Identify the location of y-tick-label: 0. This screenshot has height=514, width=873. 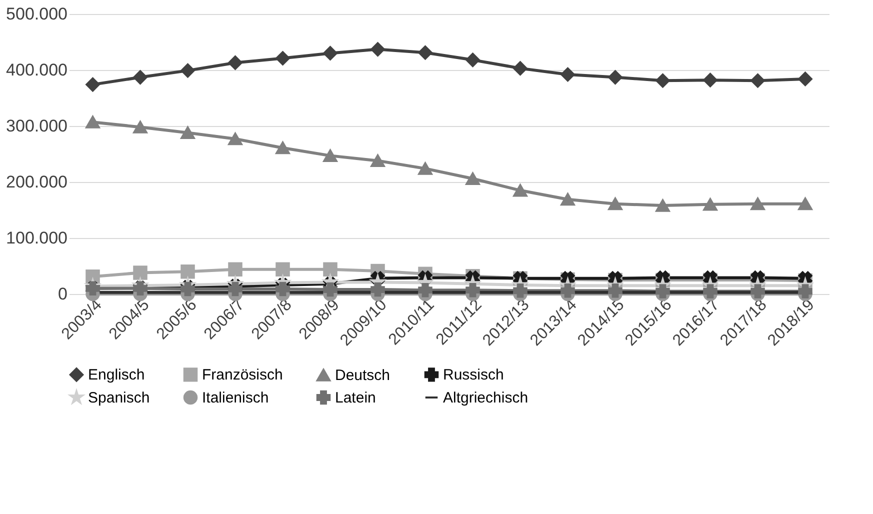
(63, 294).